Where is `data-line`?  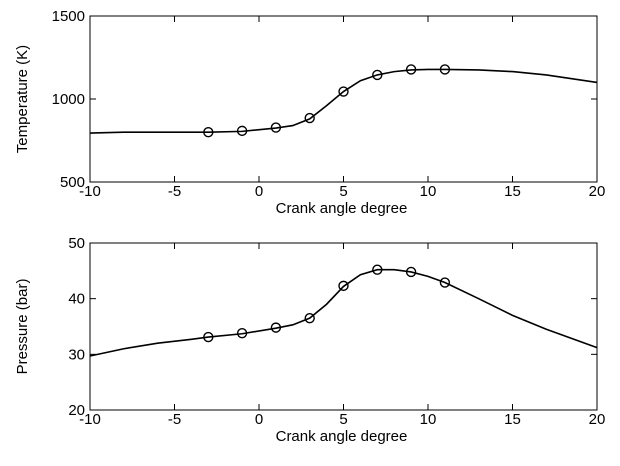 data-line is located at coordinates (343, 101).